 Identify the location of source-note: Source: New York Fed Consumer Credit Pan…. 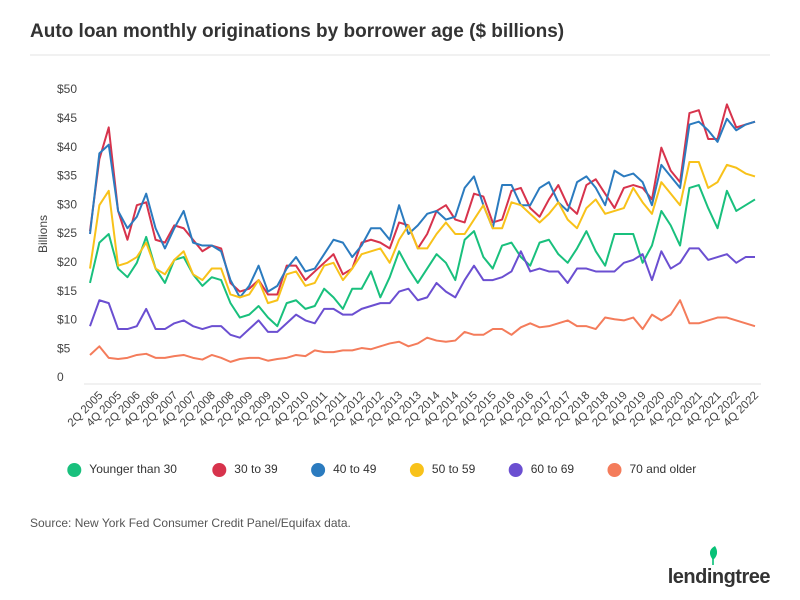
(190, 523).